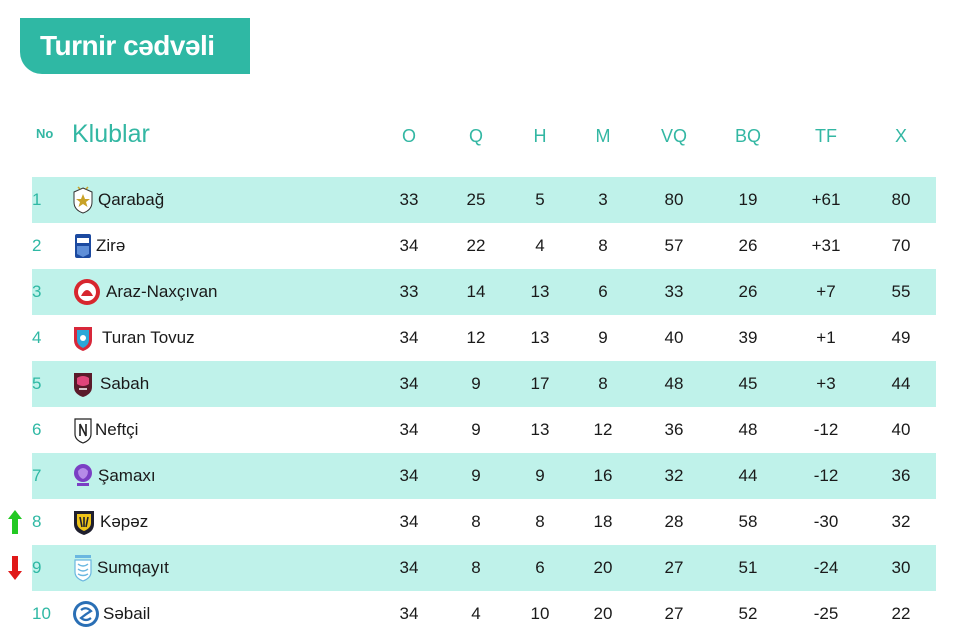  What do you see at coordinates (476, 291) in the screenshot?
I see `stat-q: 14` at bounding box center [476, 291].